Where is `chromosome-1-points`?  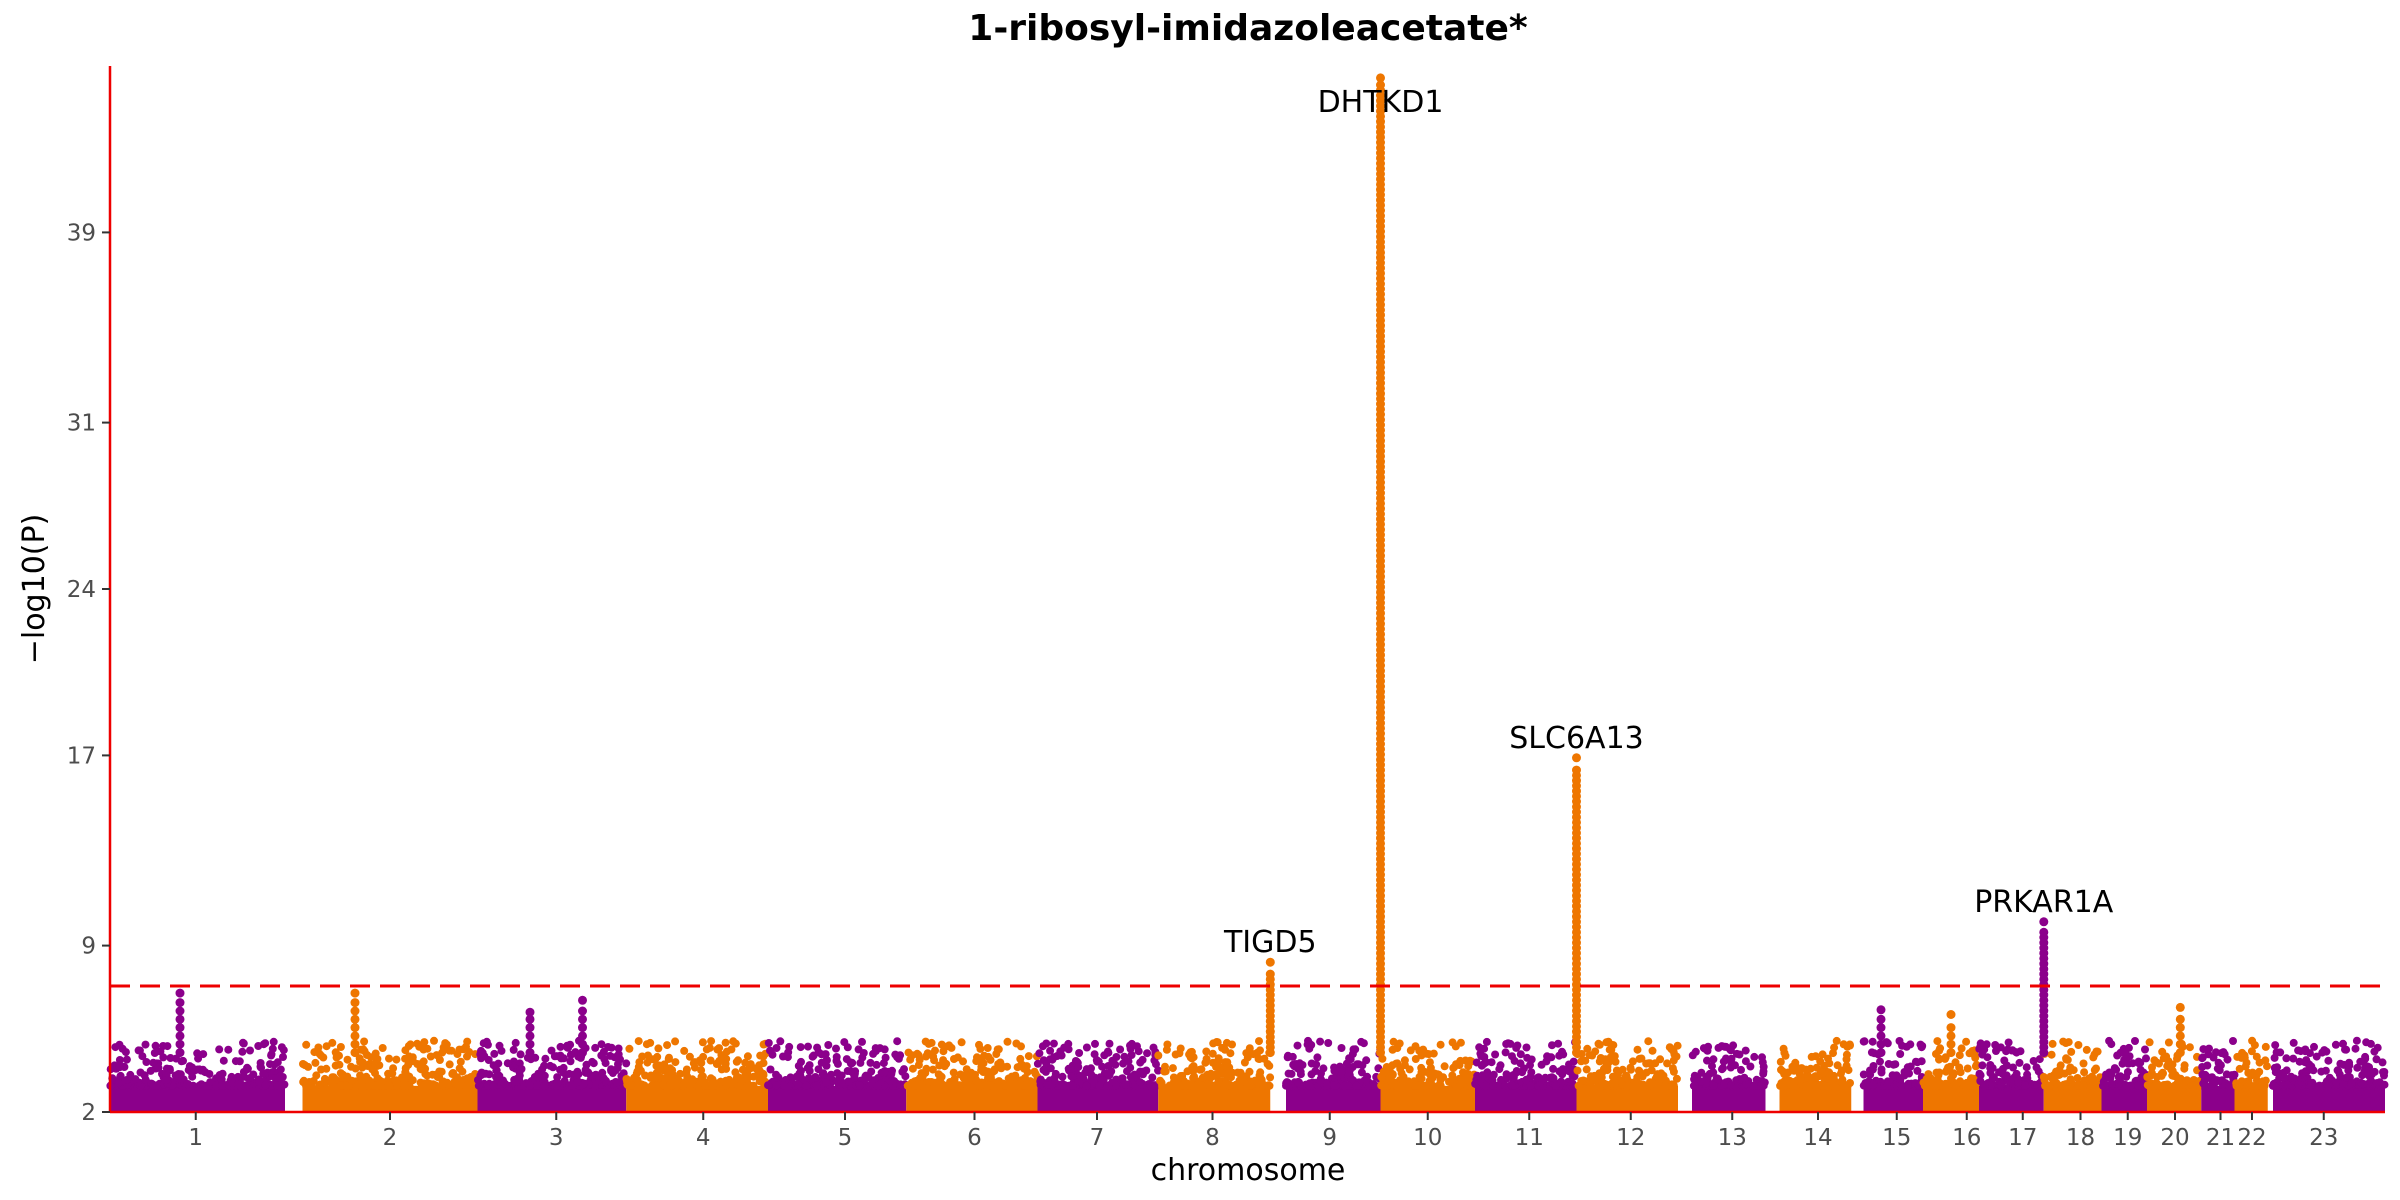
chromosome-1-points is located at coordinates (197, 1074).